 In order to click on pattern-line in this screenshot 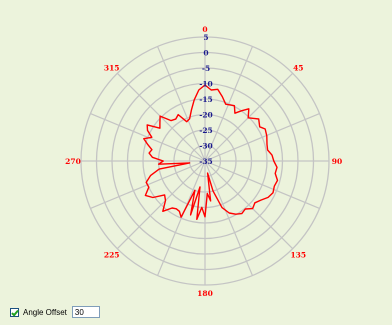, I will do `click(211, 152)`.